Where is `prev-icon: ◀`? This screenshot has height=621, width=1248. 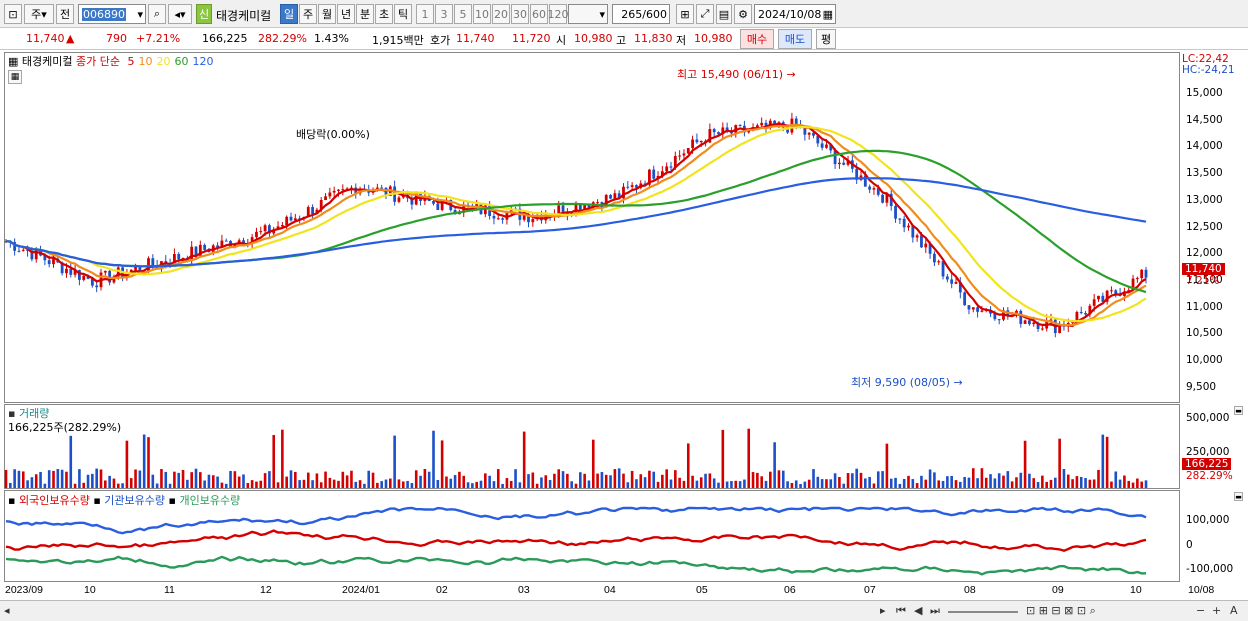 prev-icon: ◀ is located at coordinates (918, 610).